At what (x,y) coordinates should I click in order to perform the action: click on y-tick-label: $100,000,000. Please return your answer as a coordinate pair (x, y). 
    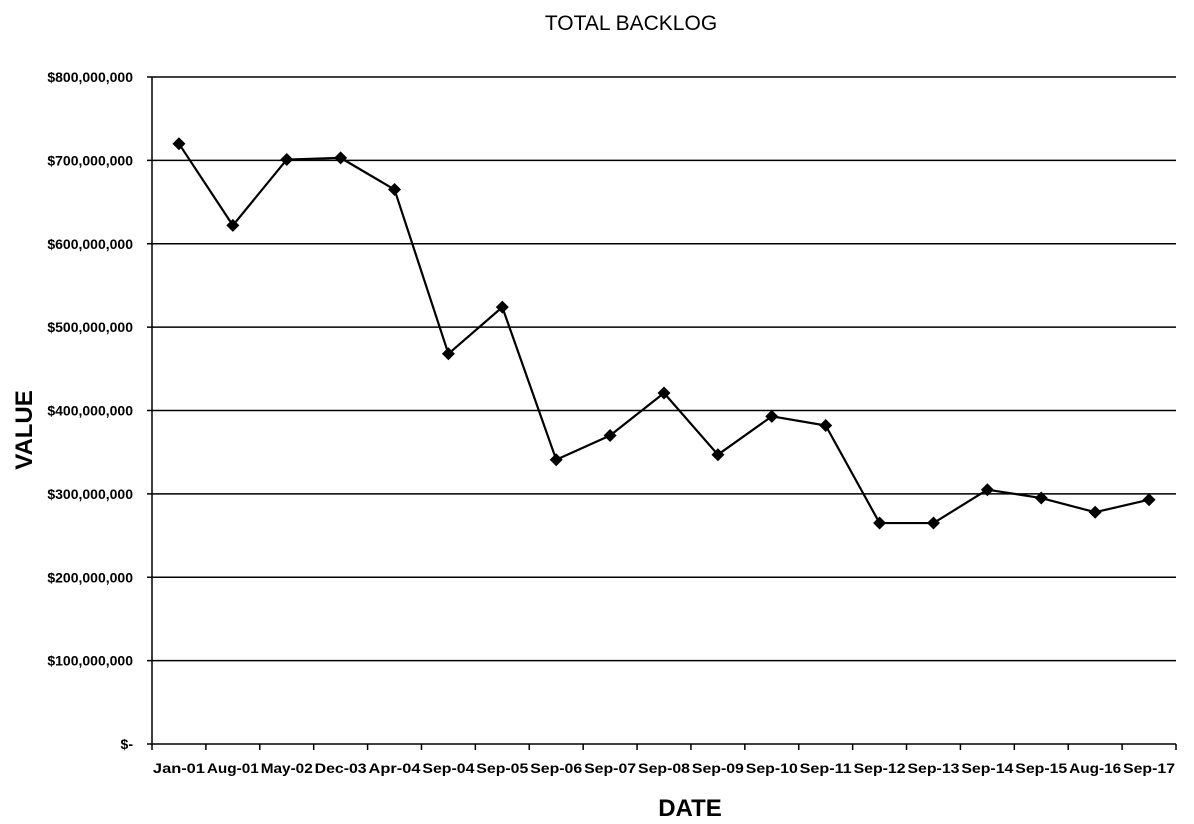
    Looking at the image, I should click on (90, 661).